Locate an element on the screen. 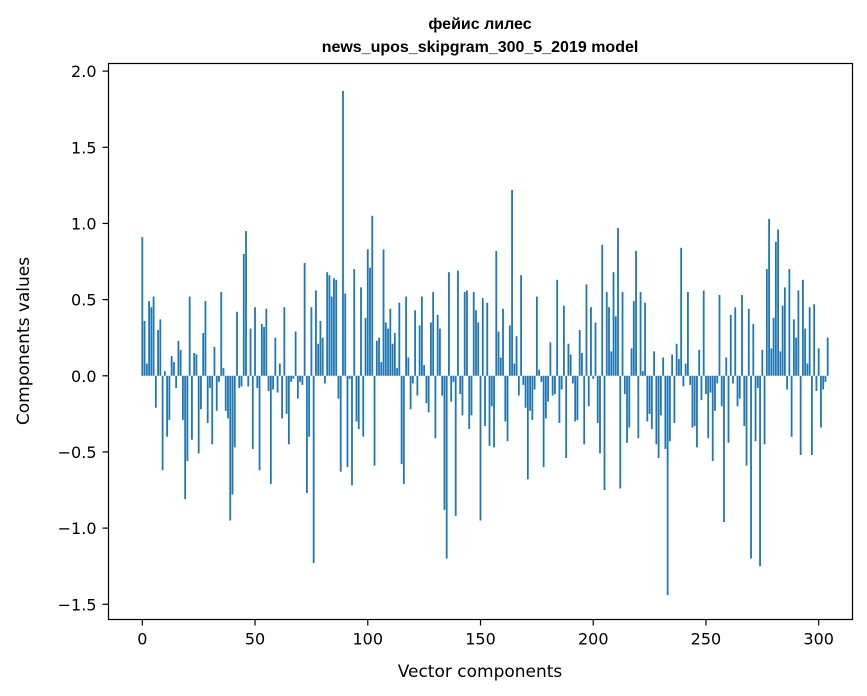  y-tick-label: 0.5 is located at coordinates (83, 300).